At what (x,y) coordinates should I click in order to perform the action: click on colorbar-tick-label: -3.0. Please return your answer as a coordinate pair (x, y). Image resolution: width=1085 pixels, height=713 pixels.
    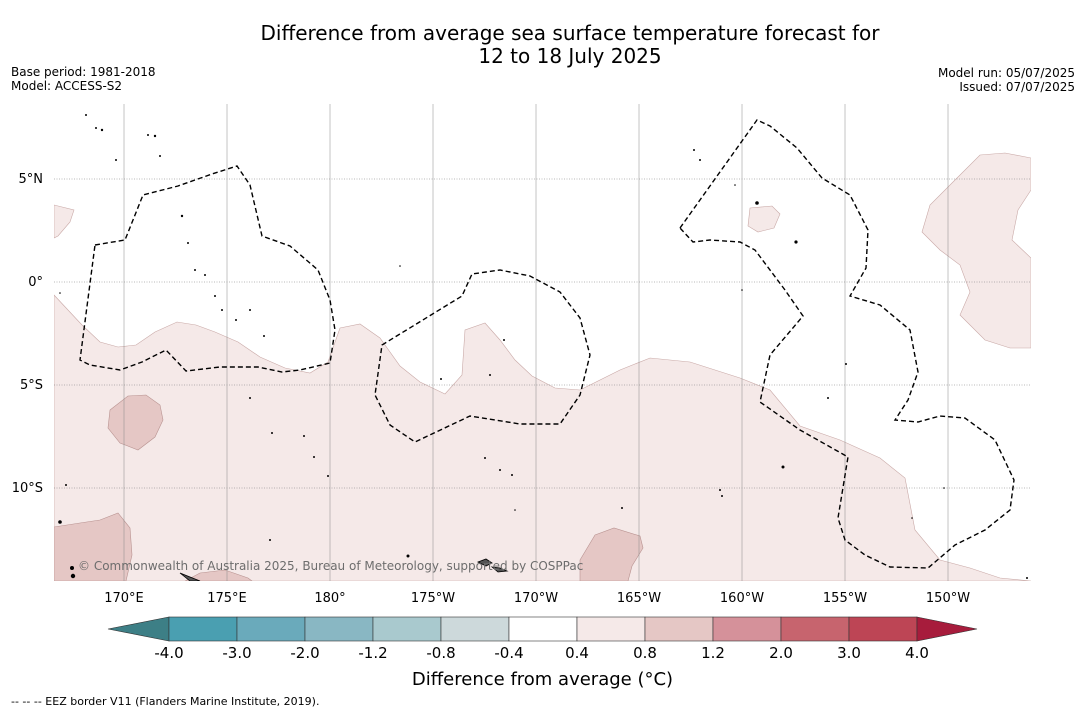
    Looking at the image, I should click on (236, 653).